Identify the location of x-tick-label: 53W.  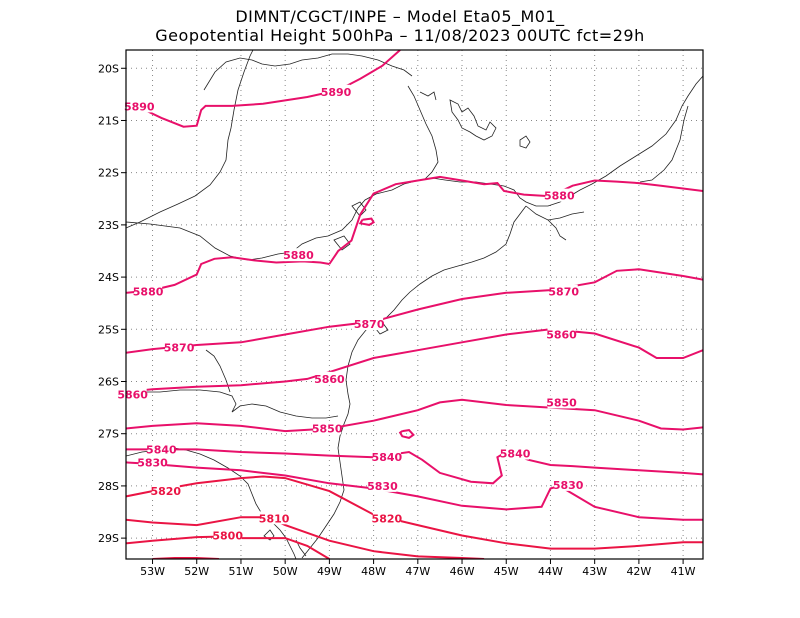
(152, 571).